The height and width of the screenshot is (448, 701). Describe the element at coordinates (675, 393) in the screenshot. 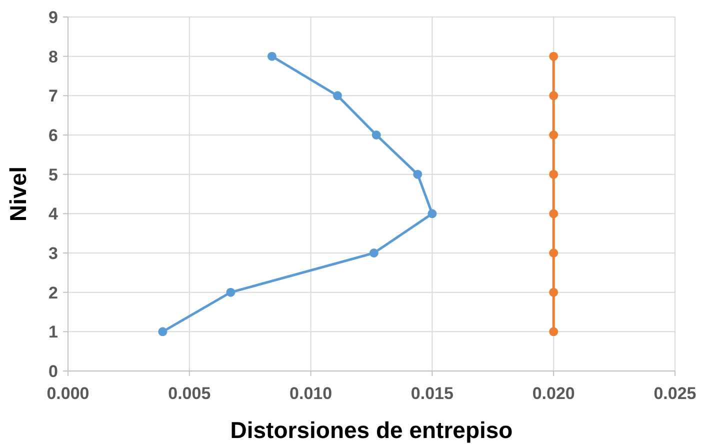

I see `x-tick-label: 0.025` at that location.